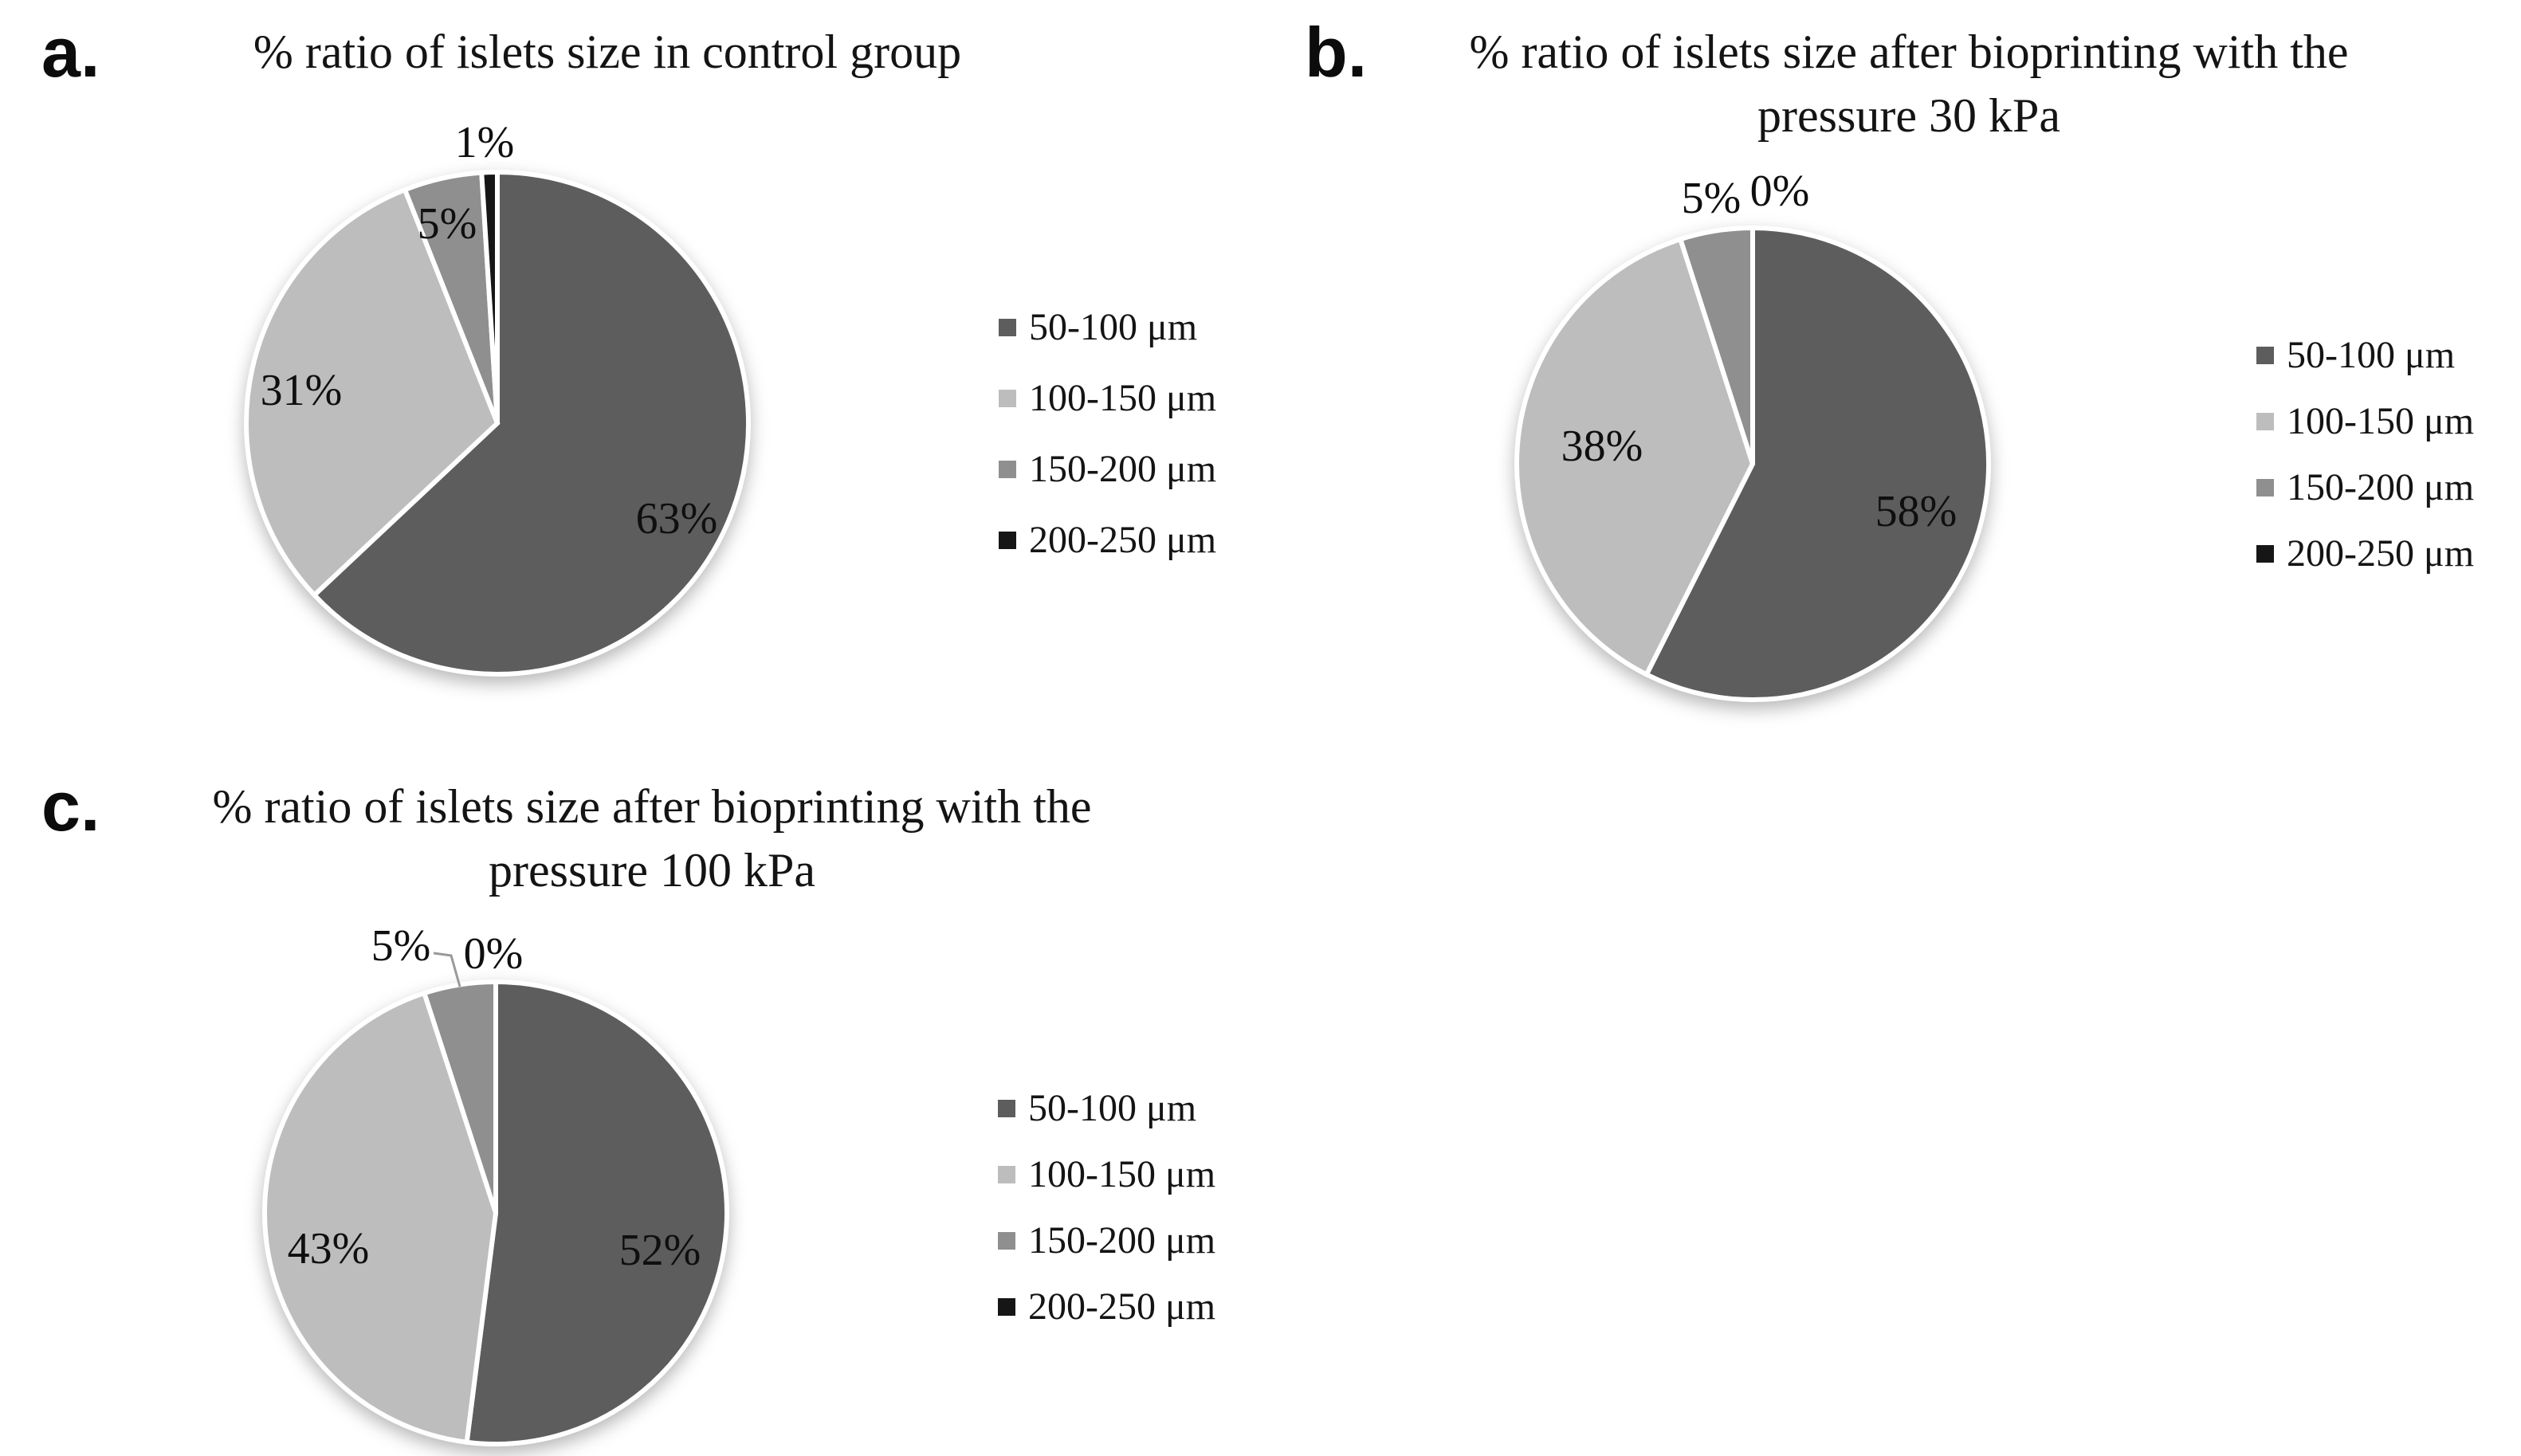 This screenshot has width=2521, height=1456. I want to click on legend-label-c-1: 100-150 μm, so click(1122, 1173).